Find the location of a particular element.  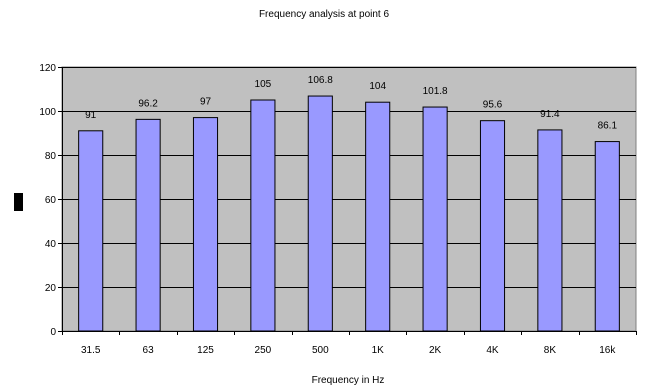

y-tick-label: 40 is located at coordinates (51, 244).